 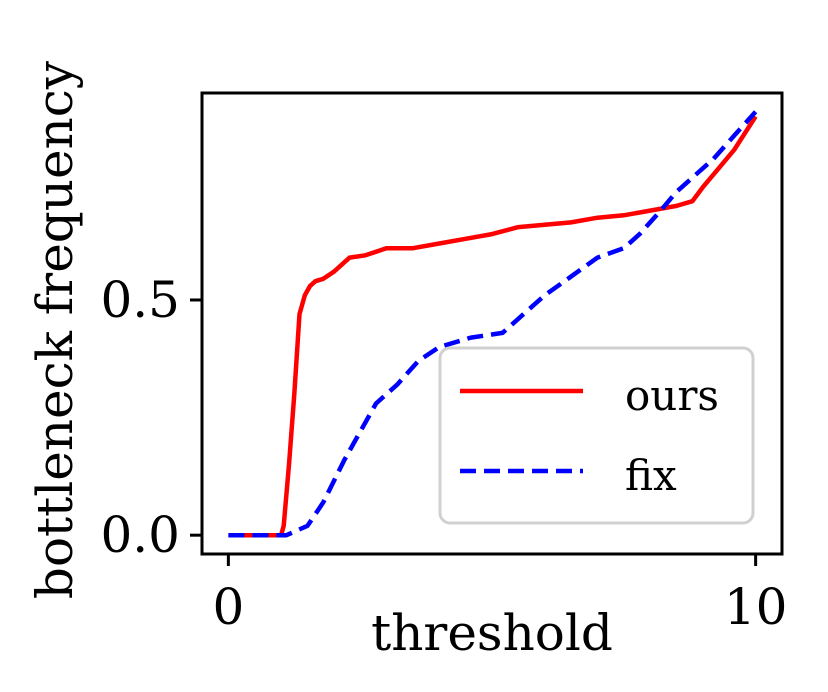 I want to click on y-axis-label: bottleneck frequency, so click(x=55, y=329).